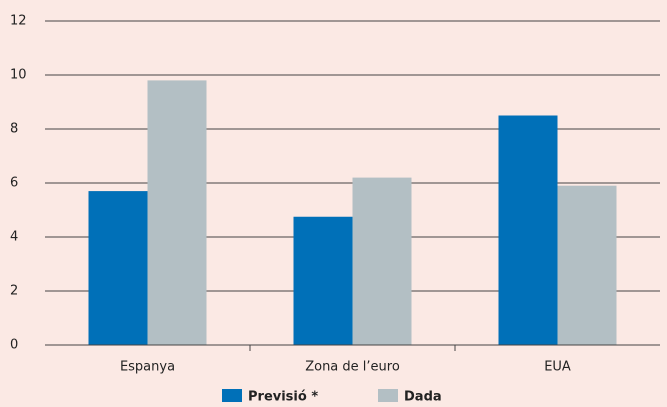 This screenshot has width=667, height=407. I want to click on x-tick-label: Espanya, so click(147, 367).